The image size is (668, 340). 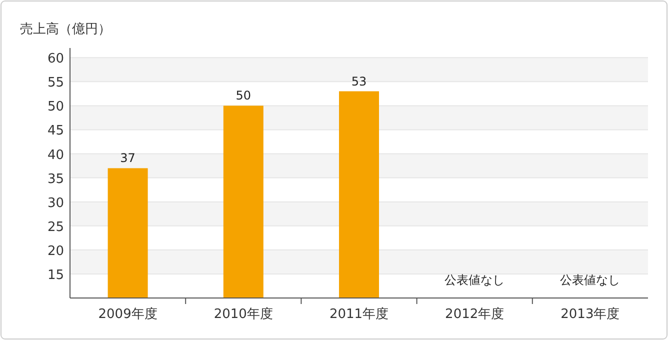 I want to click on x-tick-label: 2013年度, so click(x=590, y=314).